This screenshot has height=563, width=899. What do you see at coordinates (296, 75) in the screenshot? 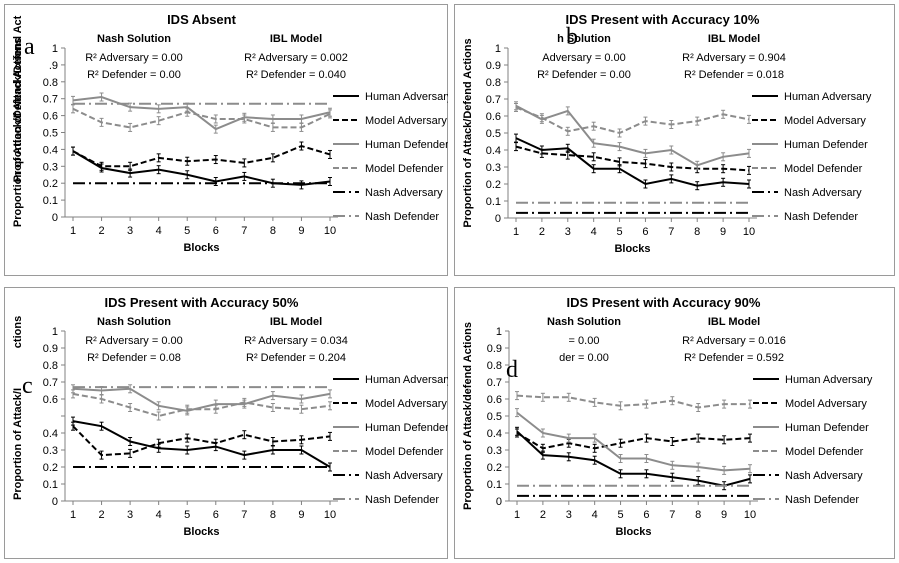
I see `ibl-r2-defender: R² Defender = 0.040` at bounding box center [296, 75].